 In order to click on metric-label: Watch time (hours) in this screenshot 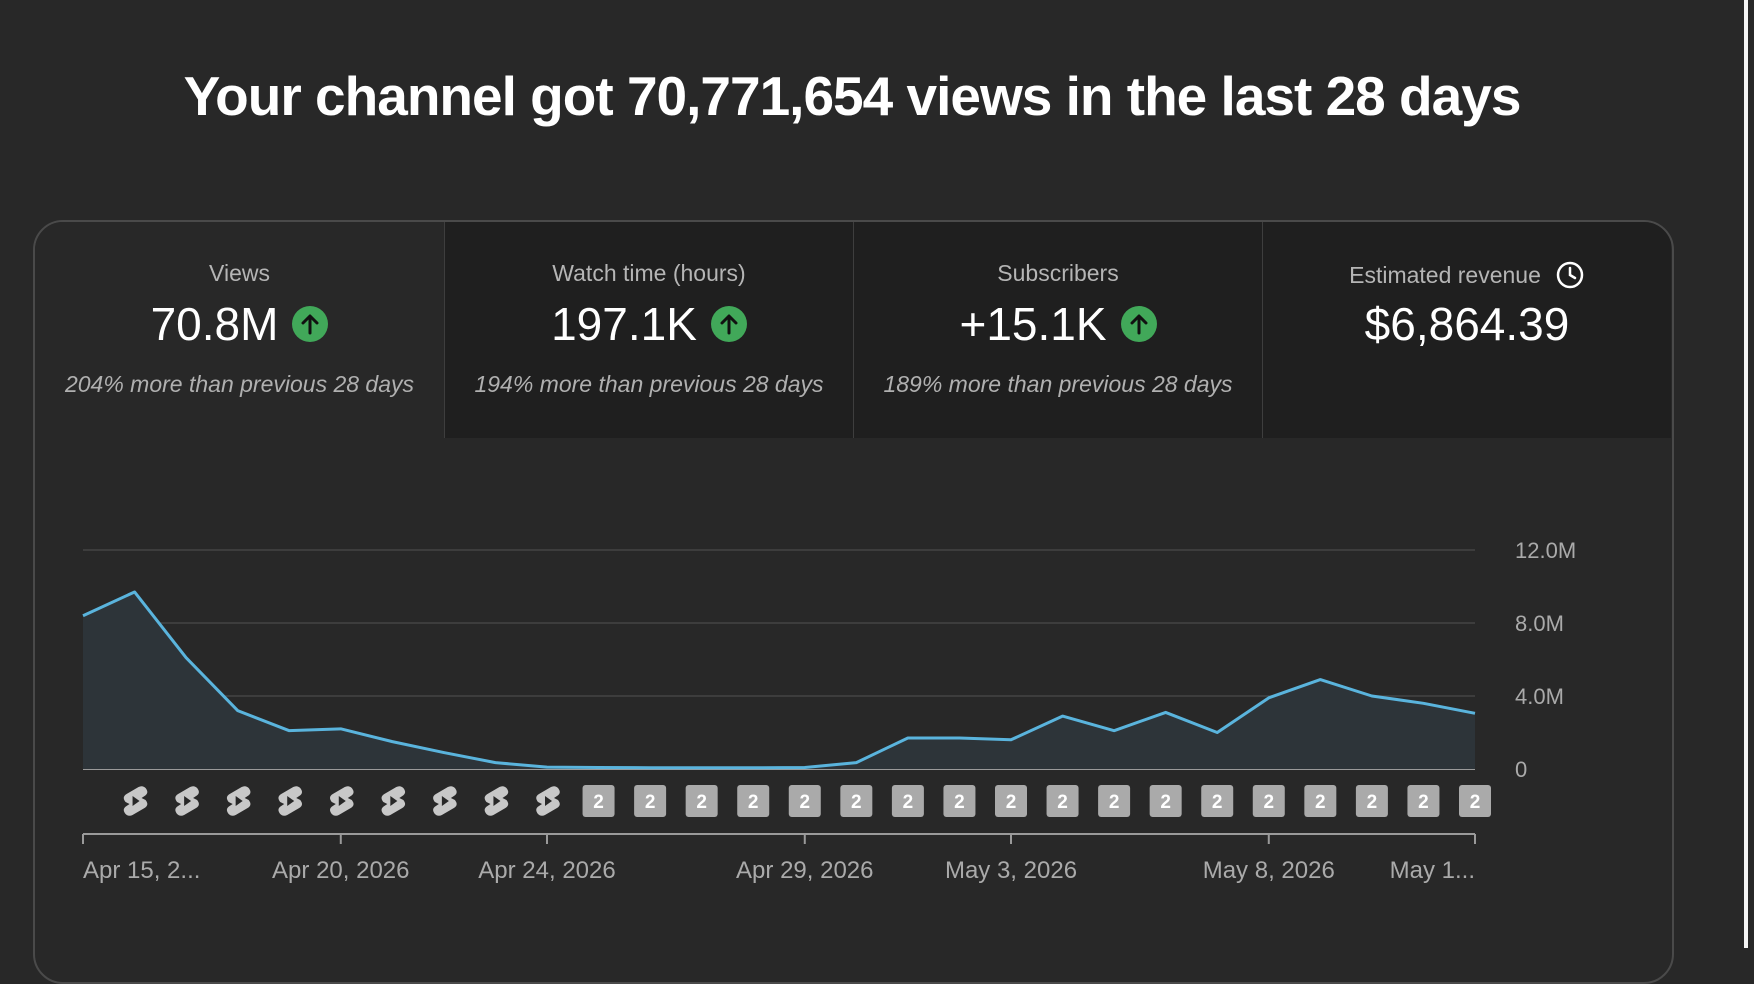, I will do `click(649, 273)`.